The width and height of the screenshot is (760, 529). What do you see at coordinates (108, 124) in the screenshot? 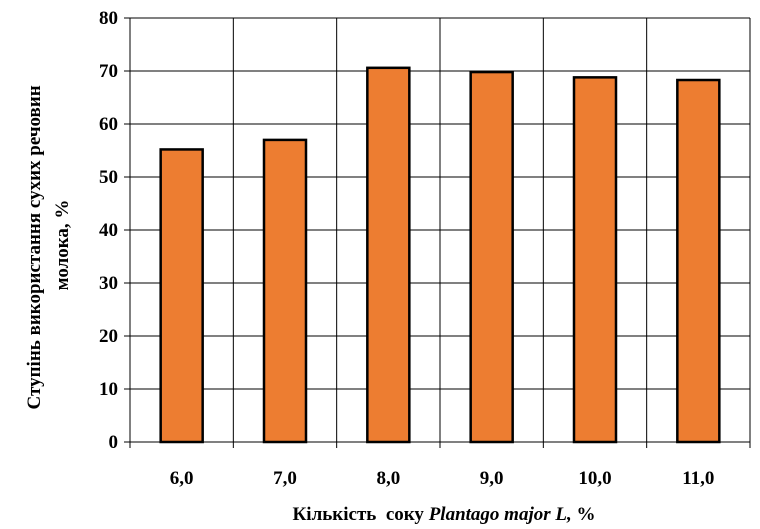
I see `y-tick-label: 60` at bounding box center [108, 124].